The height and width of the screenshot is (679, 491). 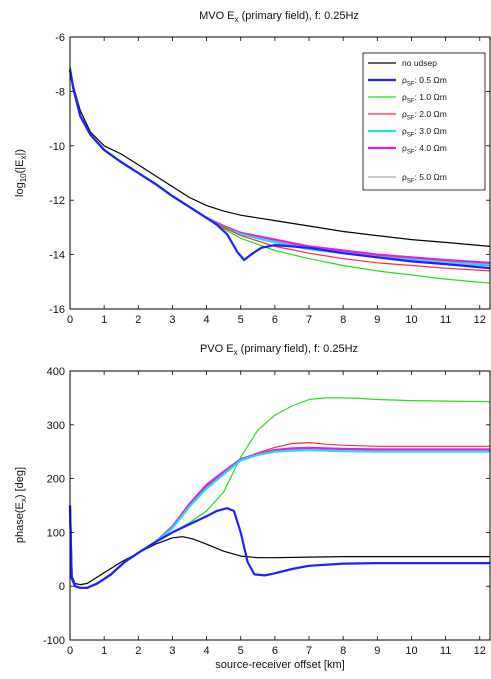 What do you see at coordinates (56, 480) in the screenshot?
I see `y-tick-label: 200` at bounding box center [56, 480].